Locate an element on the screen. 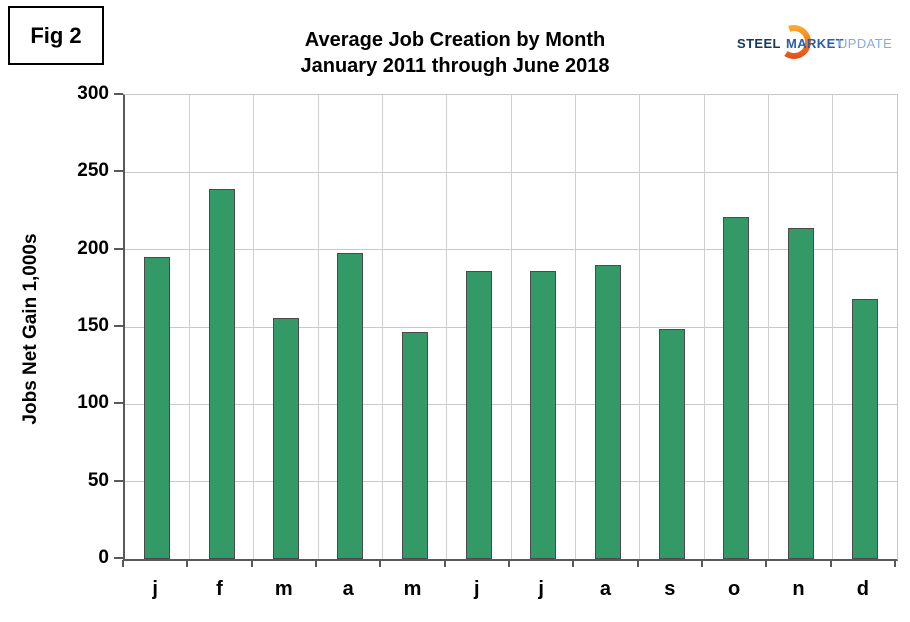 Image resolution: width=910 pixels, height=622 pixels. figure-label-box: Fig 2 is located at coordinates (56, 35).